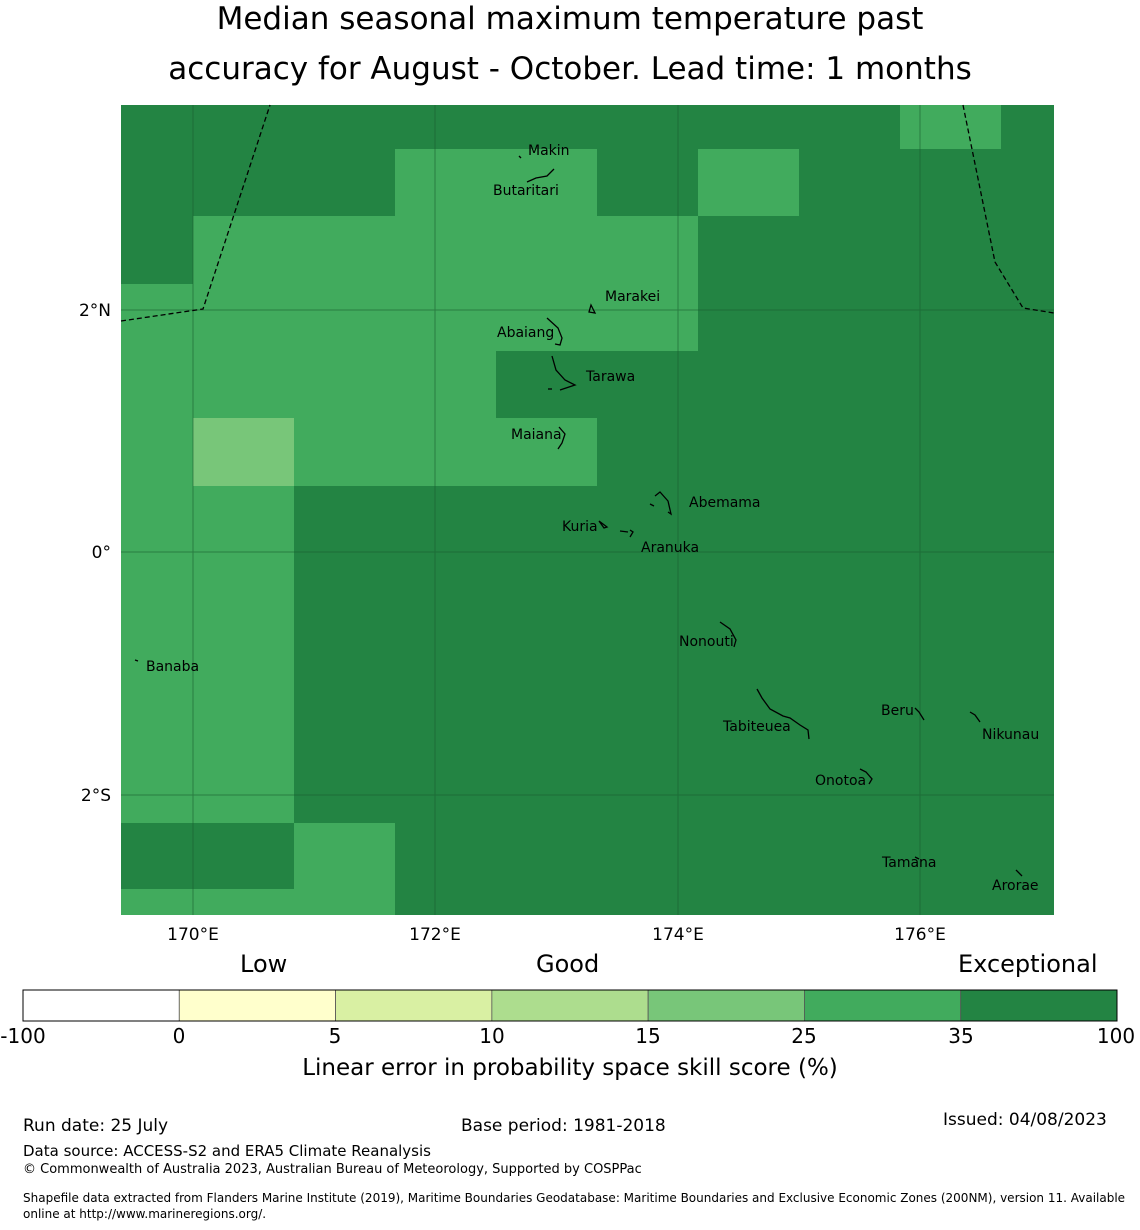 The height and width of the screenshot is (1230, 1140). What do you see at coordinates (706, 642) in the screenshot?
I see `label-nonouti: Nonouti` at bounding box center [706, 642].